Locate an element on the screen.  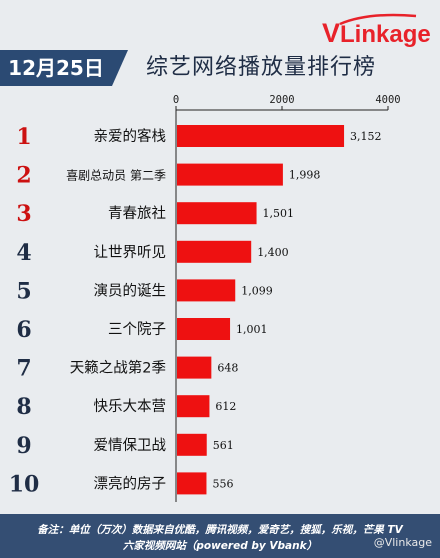
rank-number: 7 is located at coordinates (23, 369).